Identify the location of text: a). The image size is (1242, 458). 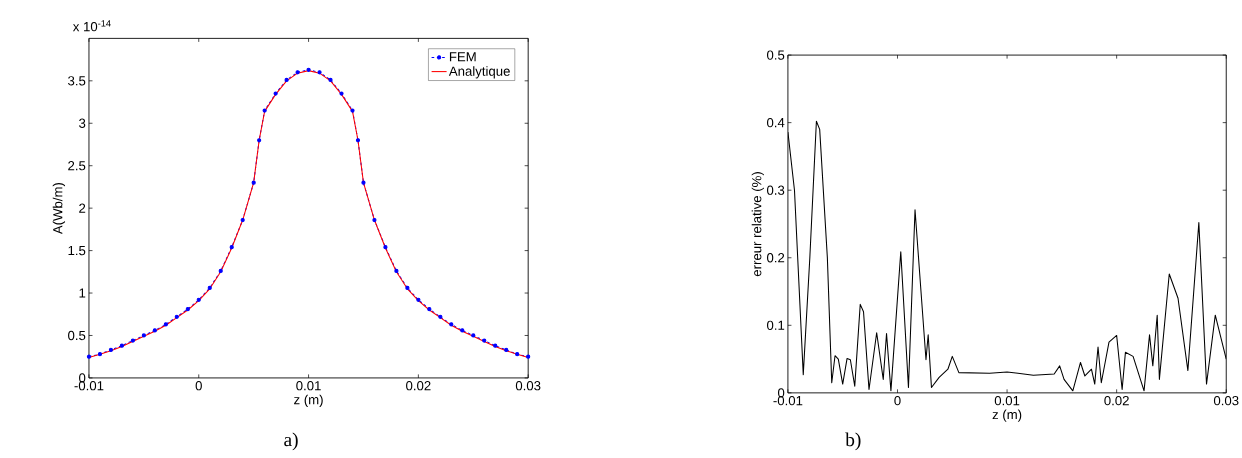
(291, 441).